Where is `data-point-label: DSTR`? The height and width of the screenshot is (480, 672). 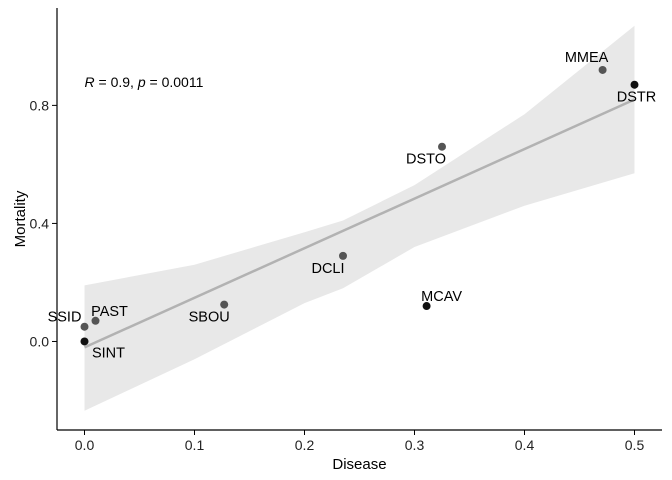
data-point-label: DSTR is located at coordinates (636, 98).